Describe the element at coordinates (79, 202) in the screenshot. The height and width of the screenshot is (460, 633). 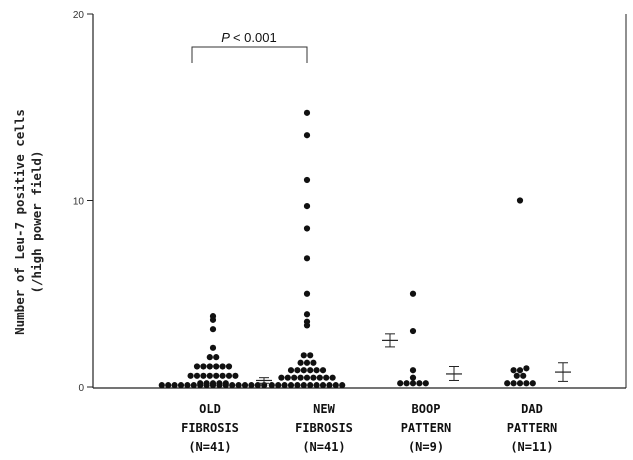
I see `y-tick-label: 10` at that location.